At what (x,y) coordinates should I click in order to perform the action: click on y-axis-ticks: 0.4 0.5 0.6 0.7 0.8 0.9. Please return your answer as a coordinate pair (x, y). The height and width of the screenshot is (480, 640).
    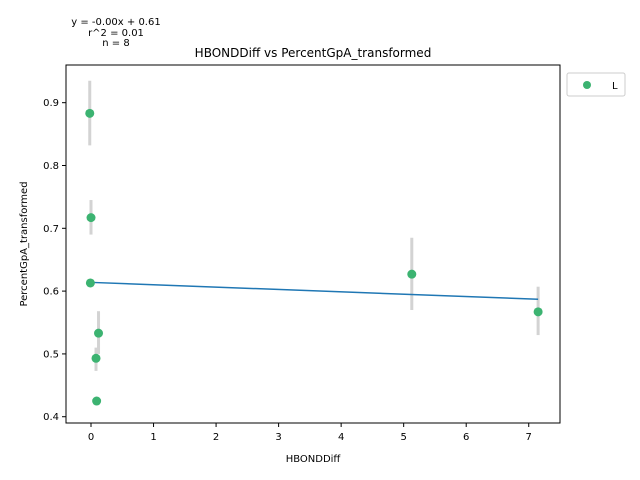
    Looking at the image, I should click on (54, 260).